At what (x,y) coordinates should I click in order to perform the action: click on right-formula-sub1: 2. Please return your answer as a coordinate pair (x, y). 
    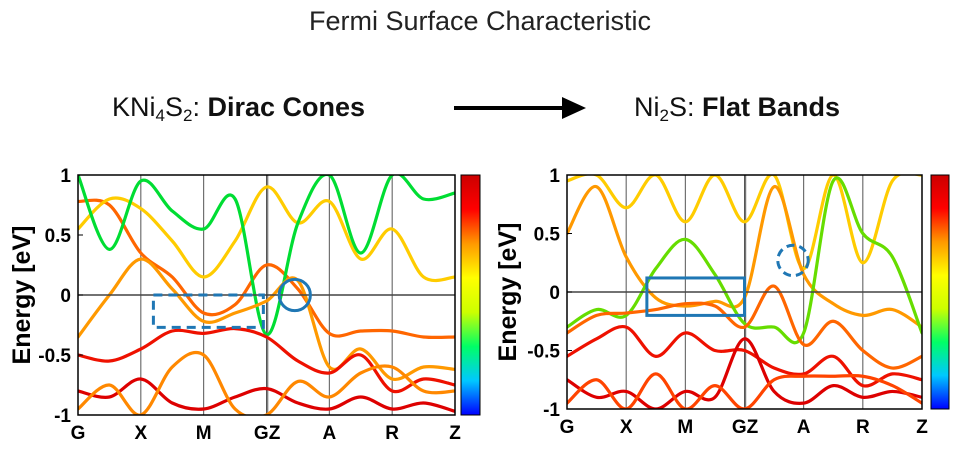
    Looking at the image, I should click on (664, 115).